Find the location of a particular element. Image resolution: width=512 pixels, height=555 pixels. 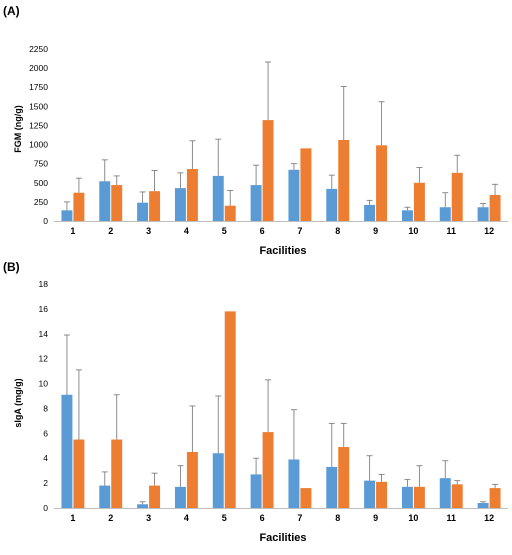

y-tick-label: 4 is located at coordinates (45, 458).